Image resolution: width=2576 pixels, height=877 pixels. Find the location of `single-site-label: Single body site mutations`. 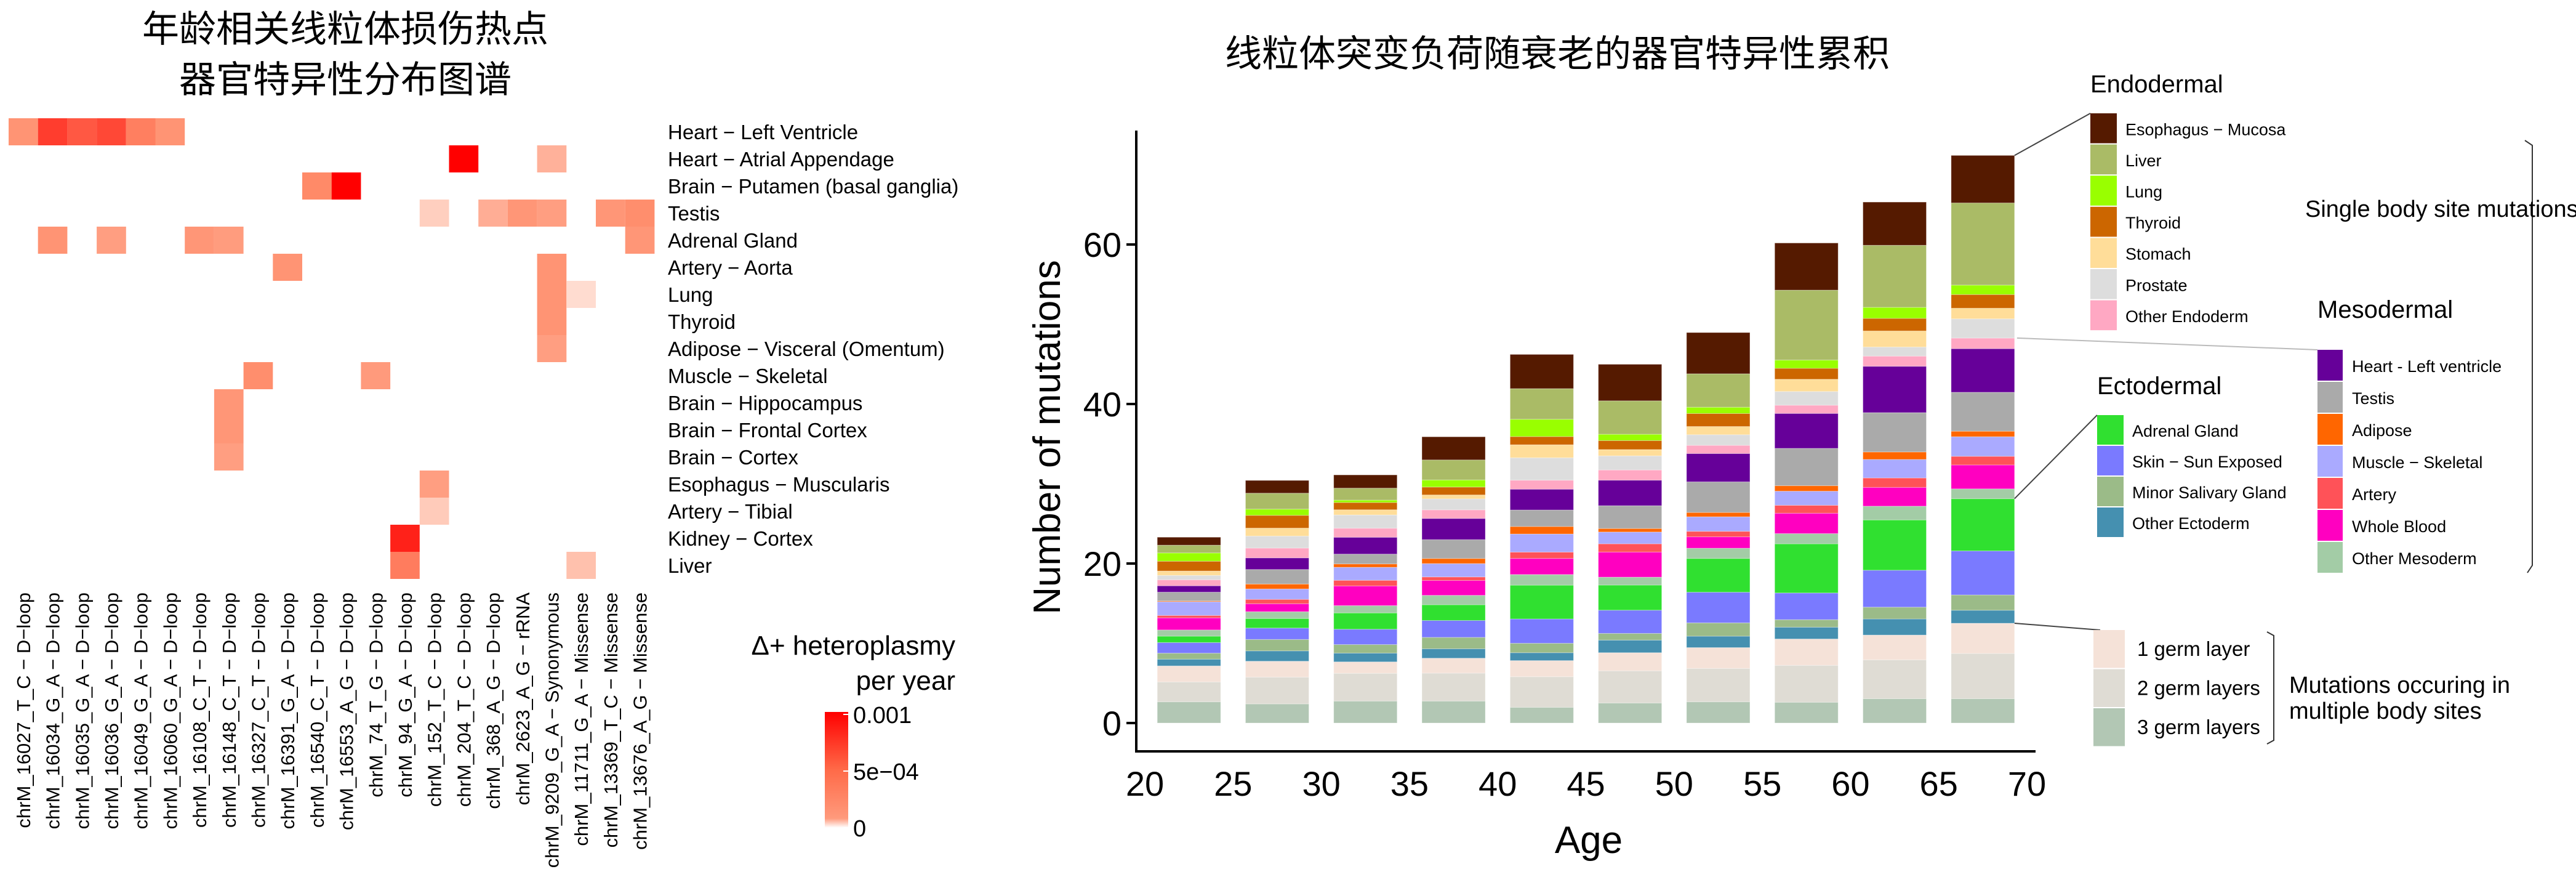

single-site-label: Single body site mutations is located at coordinates (2440, 209).